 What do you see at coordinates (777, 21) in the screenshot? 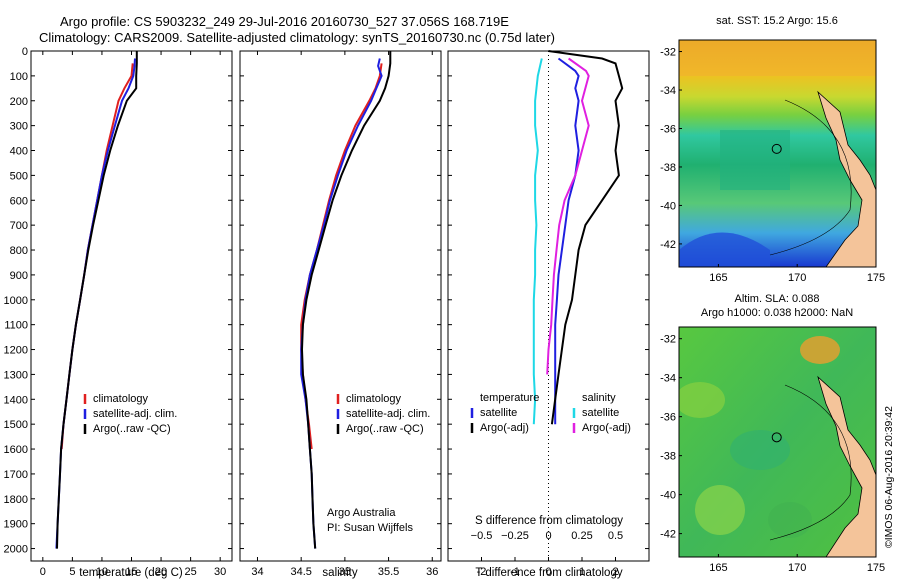
I see `sst-map-title: sat. SST: 15.2 Argo: 15.6` at bounding box center [777, 21].